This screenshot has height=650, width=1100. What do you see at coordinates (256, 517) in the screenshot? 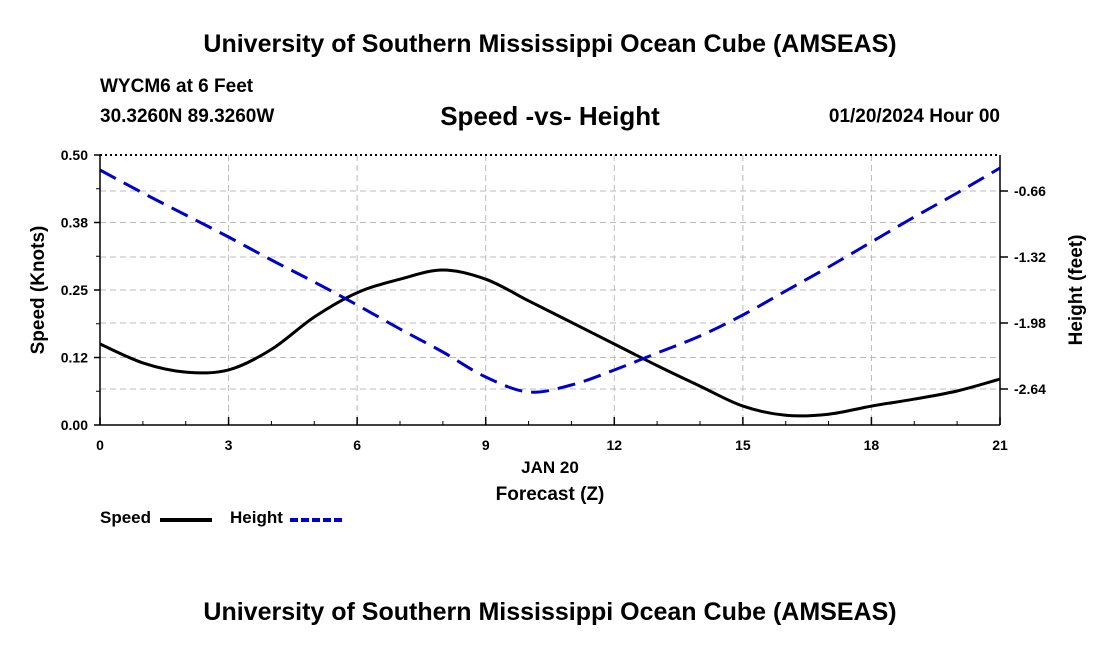
I see `legend-label-height: Height` at bounding box center [256, 517].